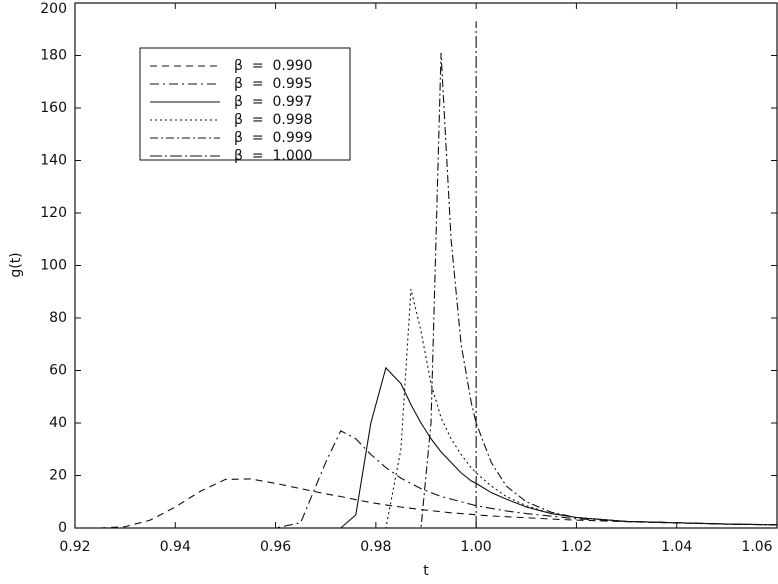 The width and height of the screenshot is (778, 584). I want to click on series-line, so click(426, 503).